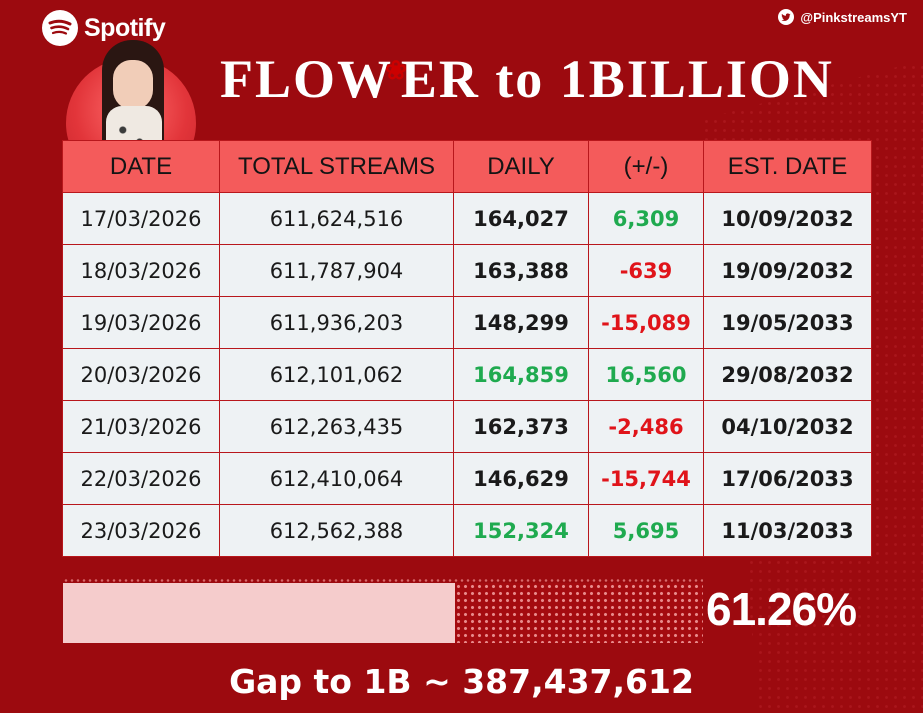 This screenshot has height=713, width=923. I want to click on cell-change: -639, so click(646, 270).